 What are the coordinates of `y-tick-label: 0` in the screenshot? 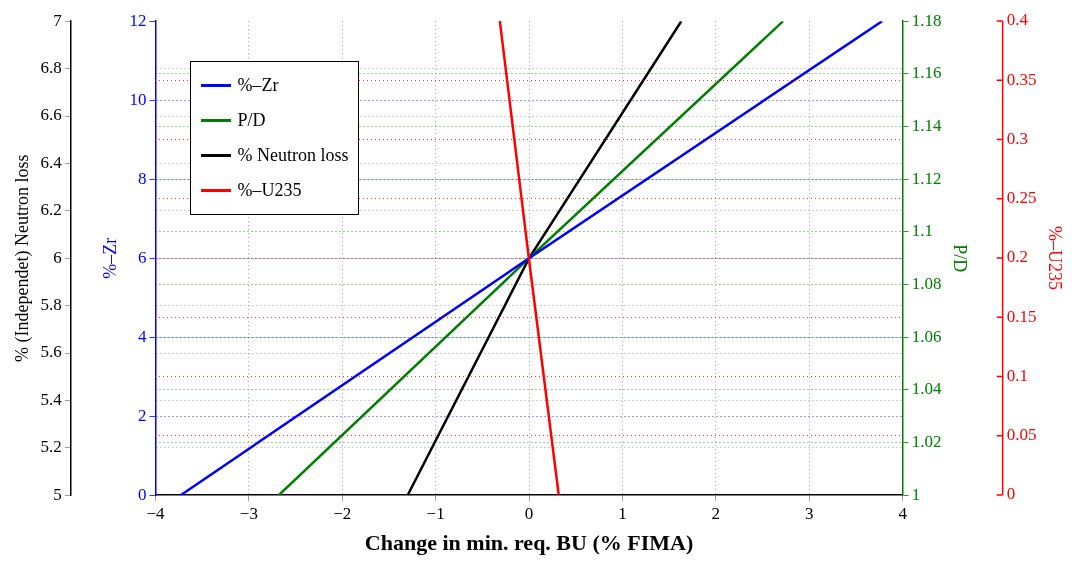 It's located at (142, 494).